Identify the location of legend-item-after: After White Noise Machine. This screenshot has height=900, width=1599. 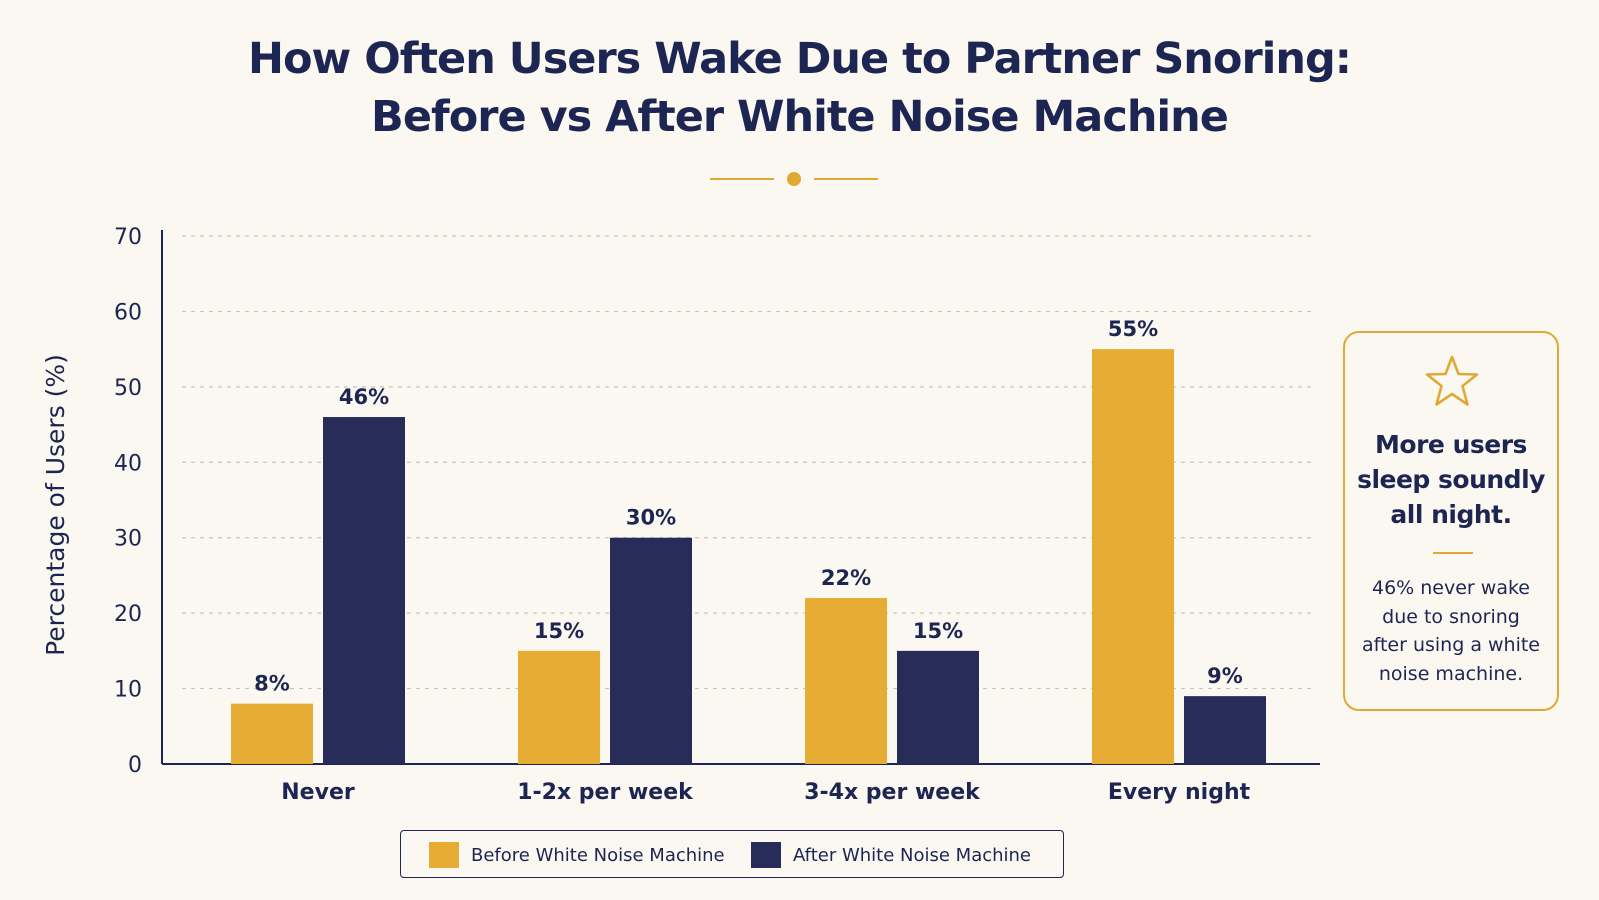
(891, 855).